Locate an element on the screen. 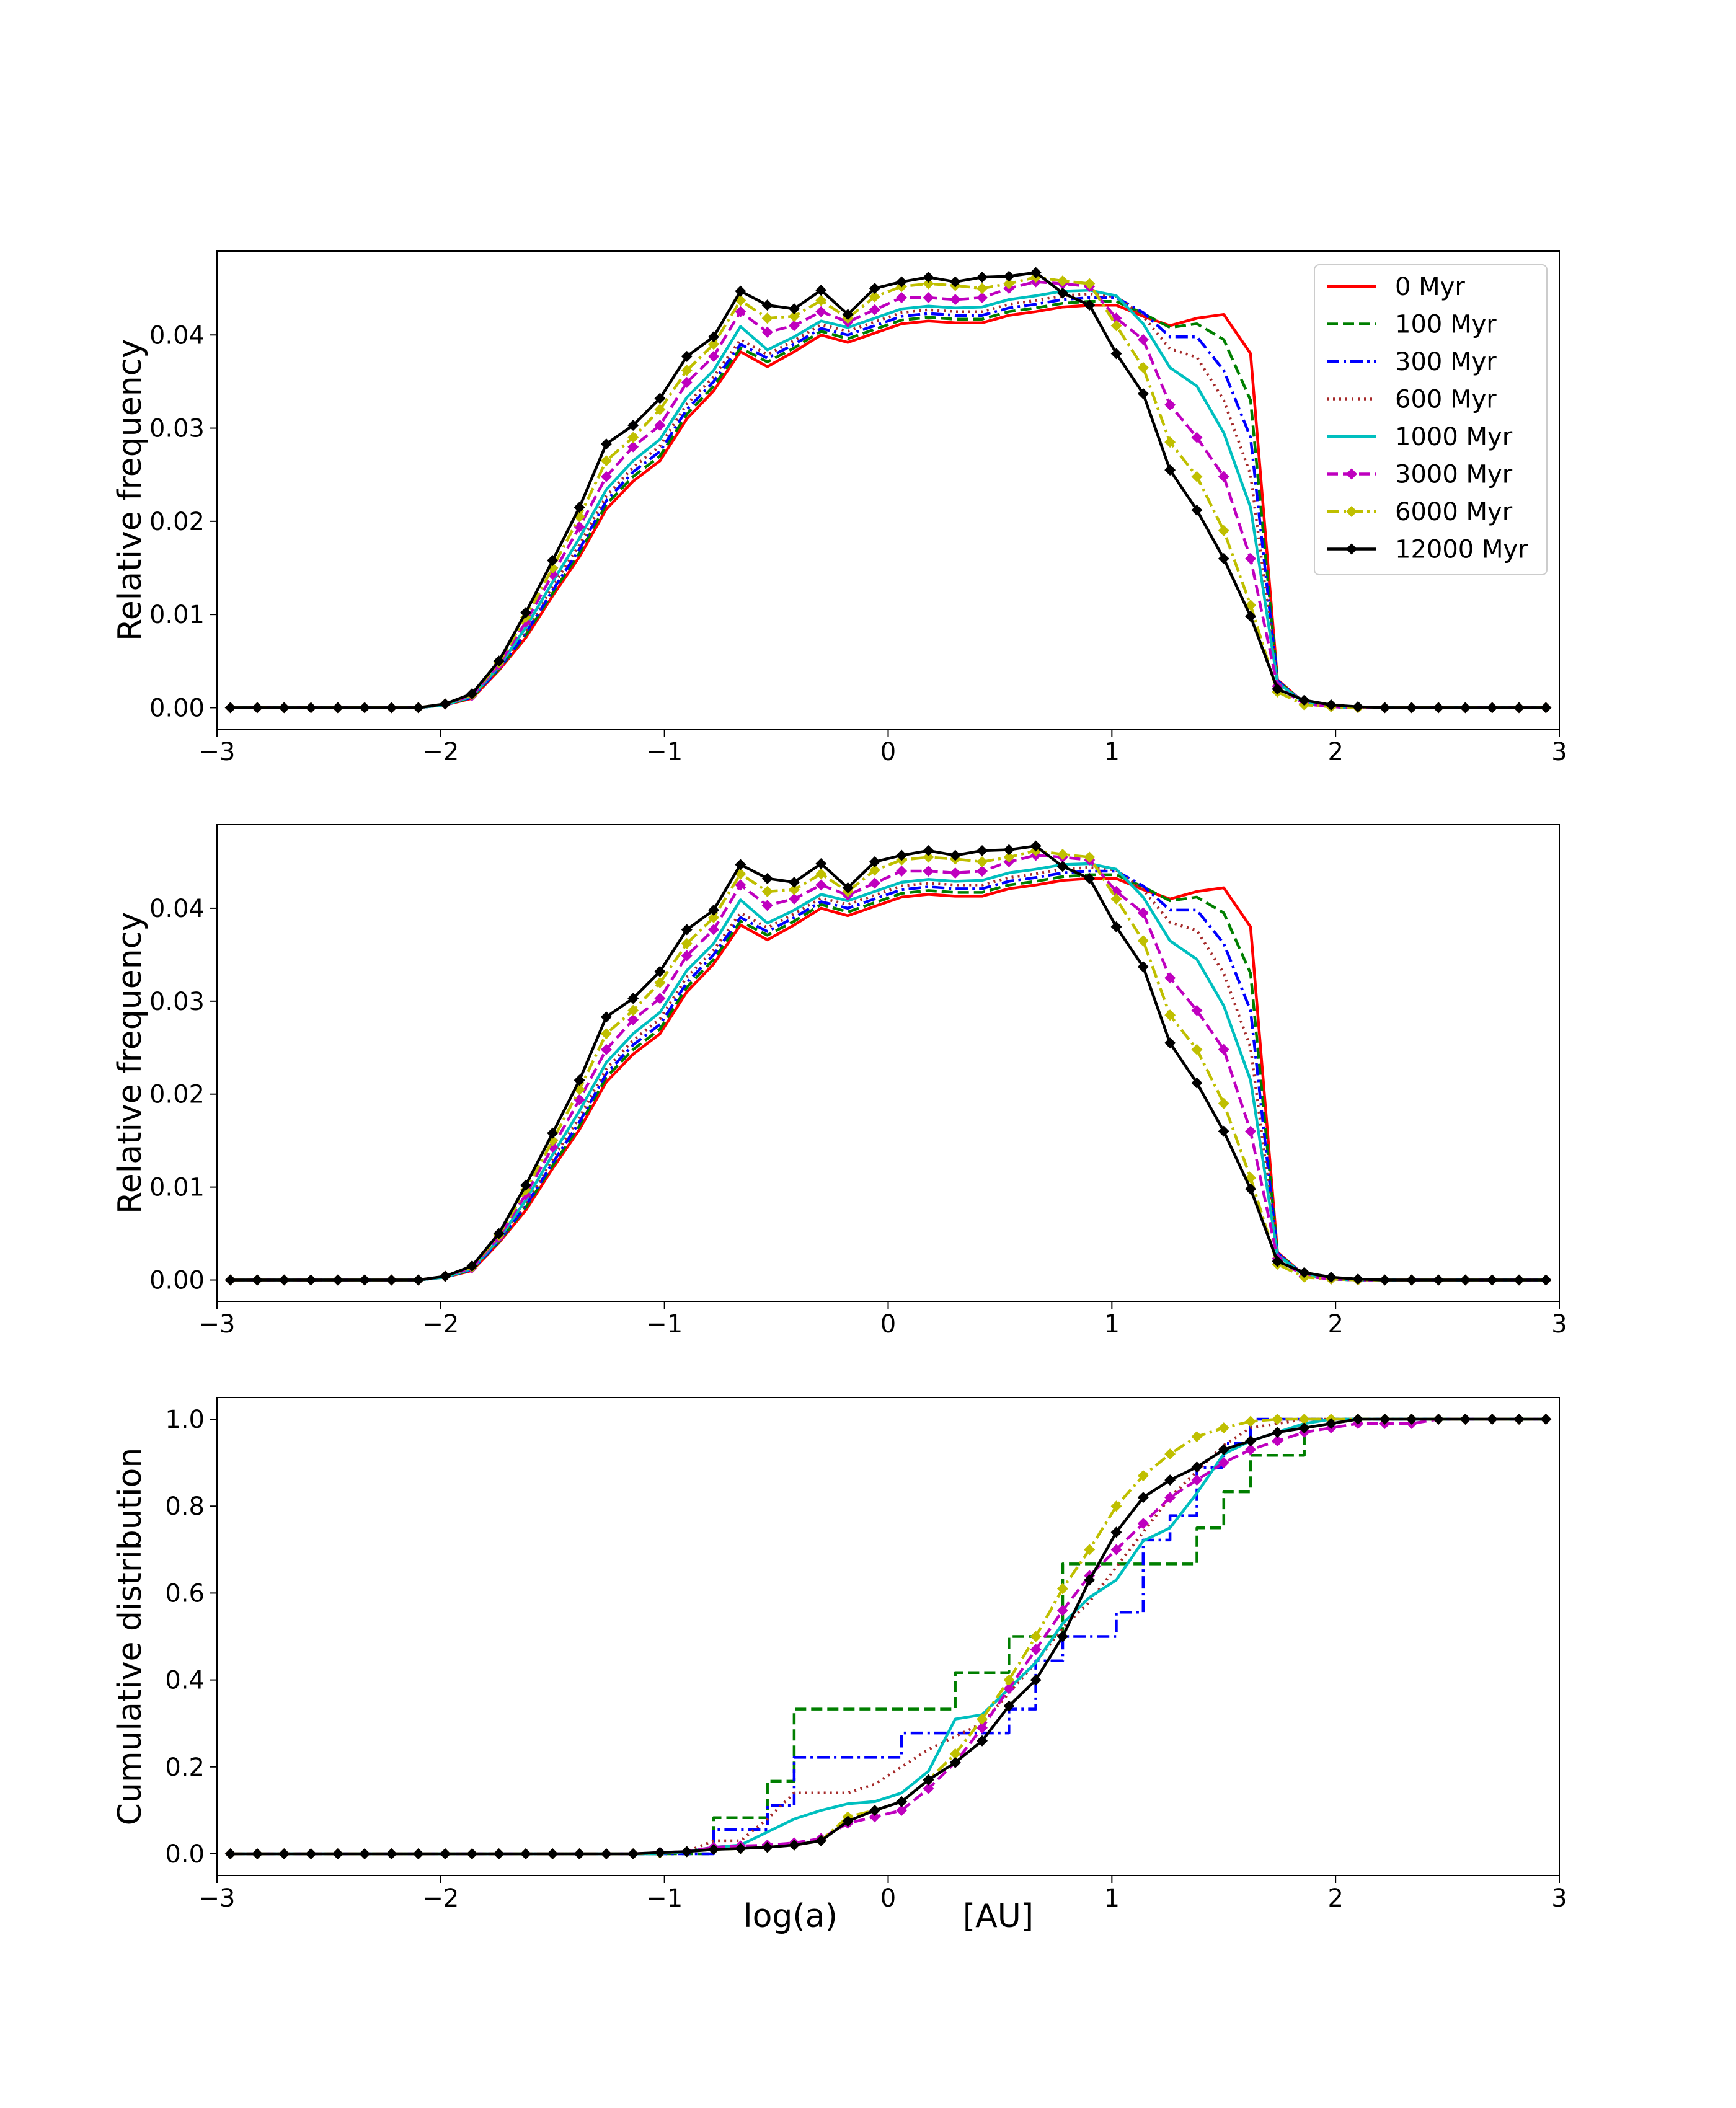  legend-label-1000-myr: 1000 Myr is located at coordinates (1454, 437).